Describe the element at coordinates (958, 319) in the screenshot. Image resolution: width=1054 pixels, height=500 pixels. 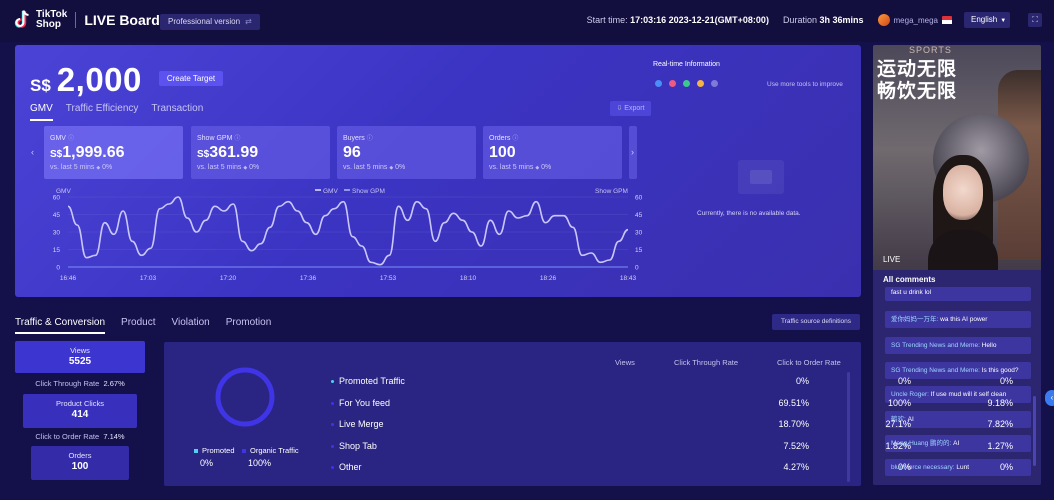
I see `comment-item: 爱你妈妈一万年: wa this AI power` at that location.